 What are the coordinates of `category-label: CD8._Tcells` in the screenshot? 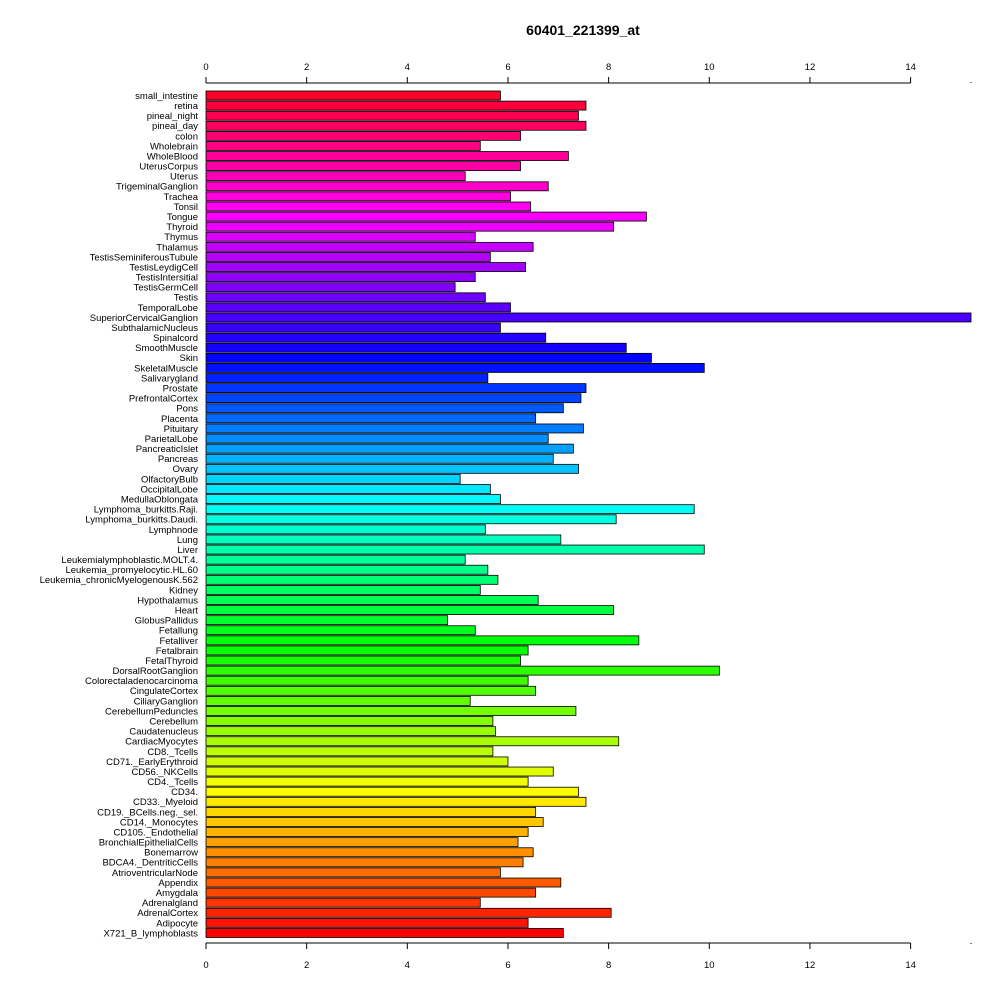 It's located at (172, 752).